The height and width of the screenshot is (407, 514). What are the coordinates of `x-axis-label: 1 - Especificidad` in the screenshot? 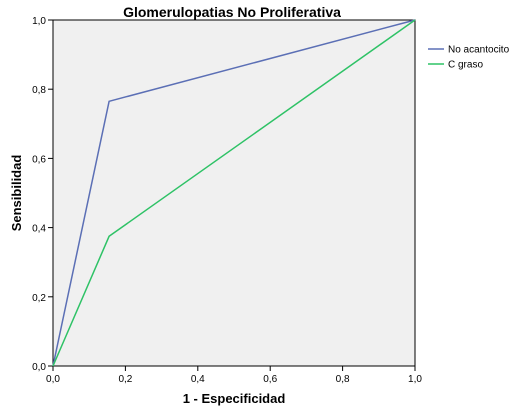 It's located at (234, 398).